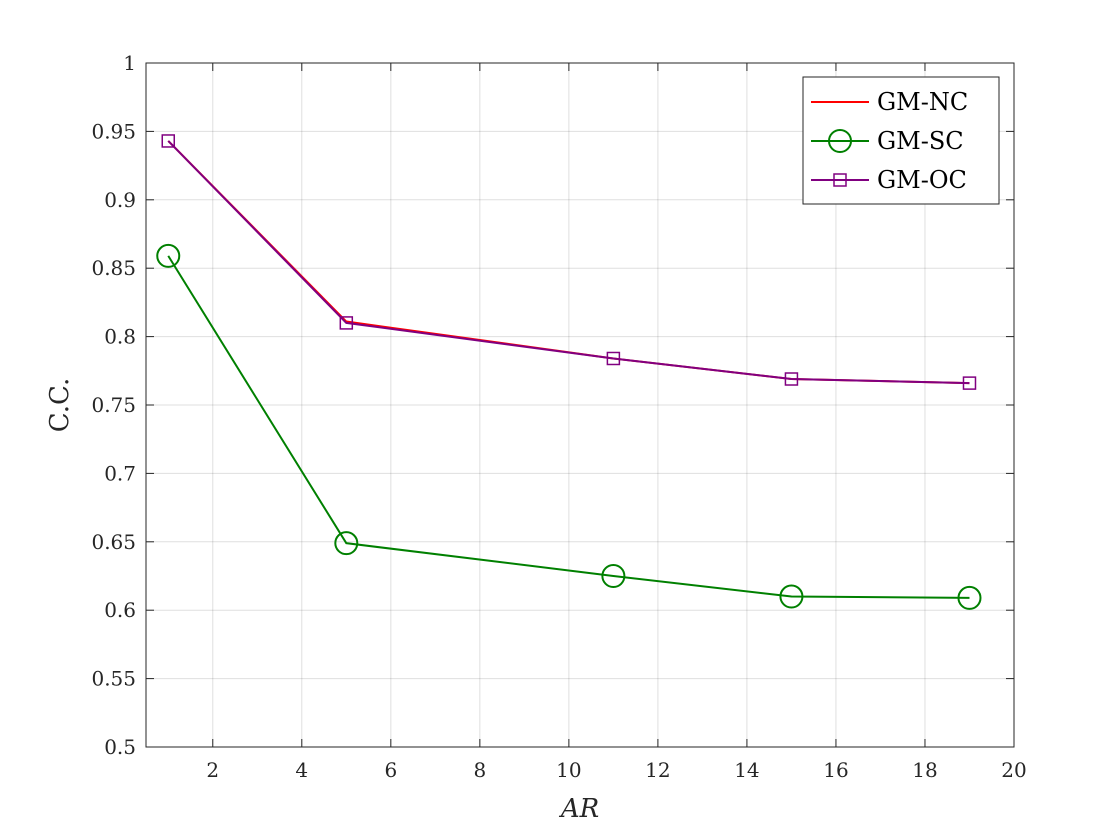 The height and width of the screenshot is (840, 1120). I want to click on x-tick-label: 12, so click(657, 770).